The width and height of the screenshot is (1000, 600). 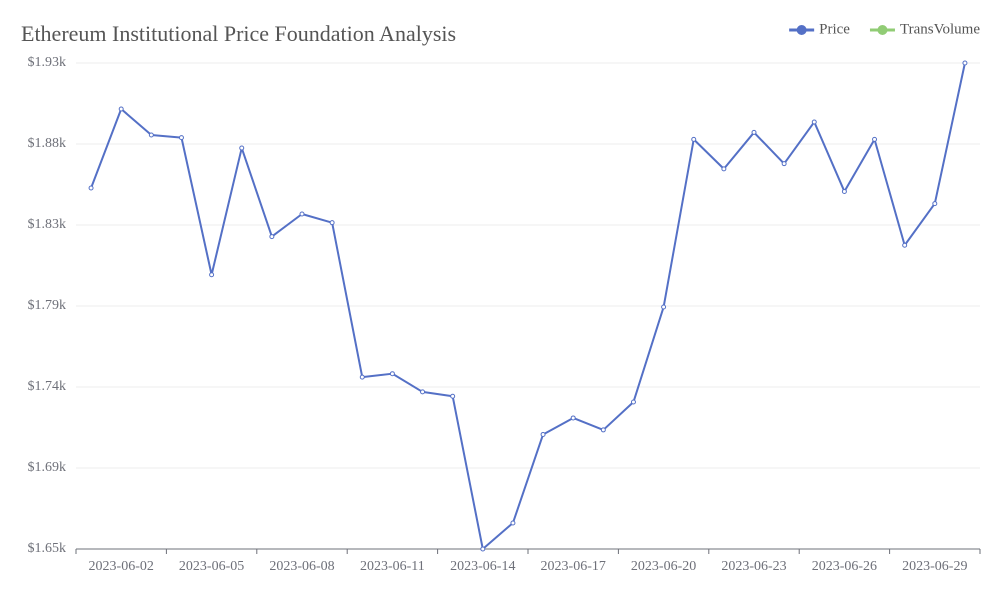 What do you see at coordinates (121, 566) in the screenshot?
I see `x-tick-label: 2023-06-02` at bounding box center [121, 566].